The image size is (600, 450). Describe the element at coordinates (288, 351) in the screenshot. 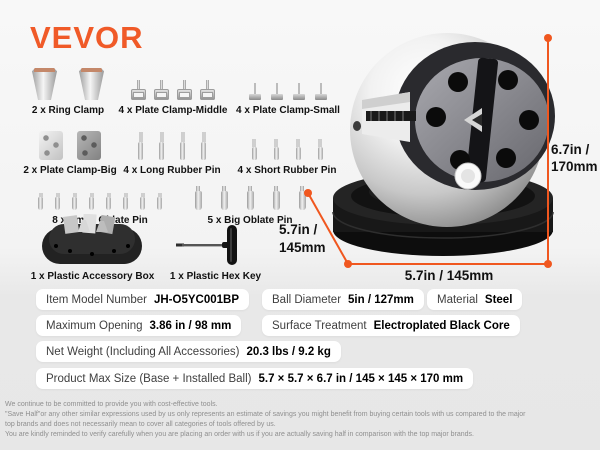

I see `spec-value: 20.3 lbs / 9.2 kg` at that location.